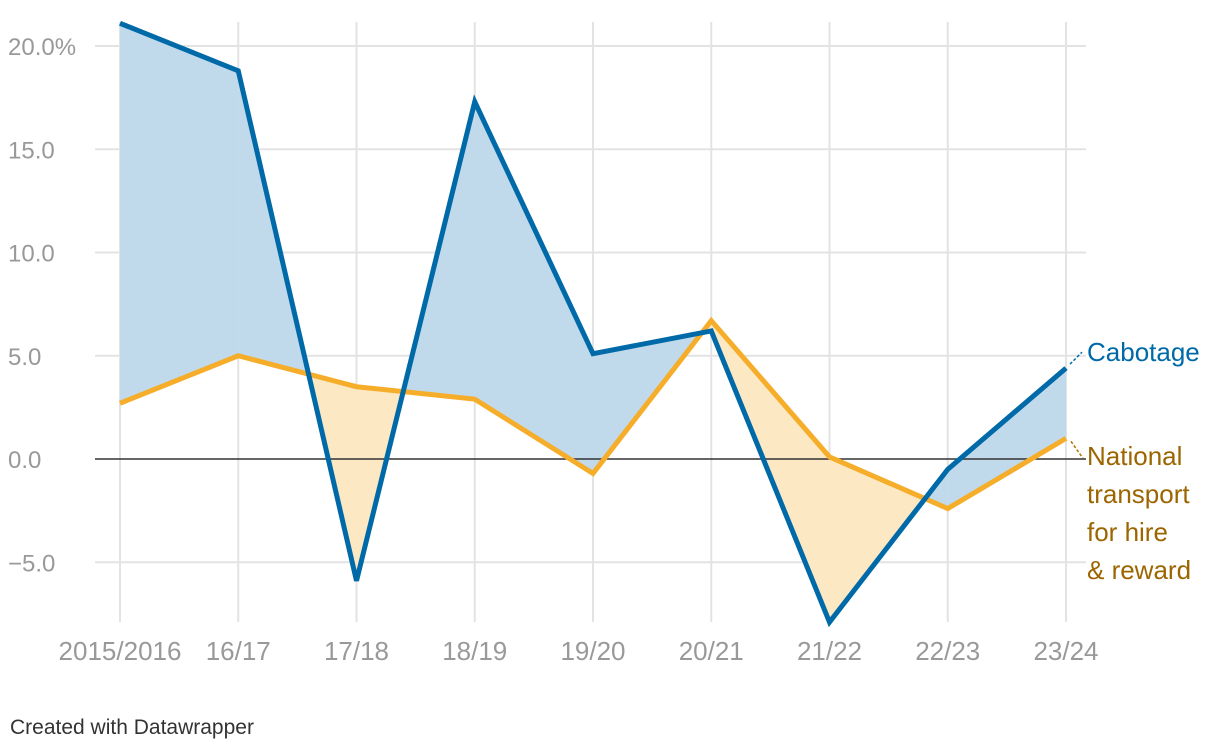 This screenshot has height=756, width=1220. I want to click on y-tick-label: 20.0%, so click(42, 47).